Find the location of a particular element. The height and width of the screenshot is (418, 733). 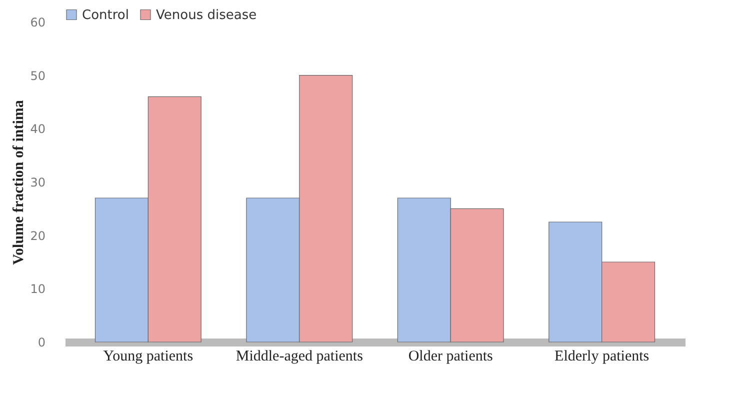

y-tick-label: 0 is located at coordinates (42, 343).